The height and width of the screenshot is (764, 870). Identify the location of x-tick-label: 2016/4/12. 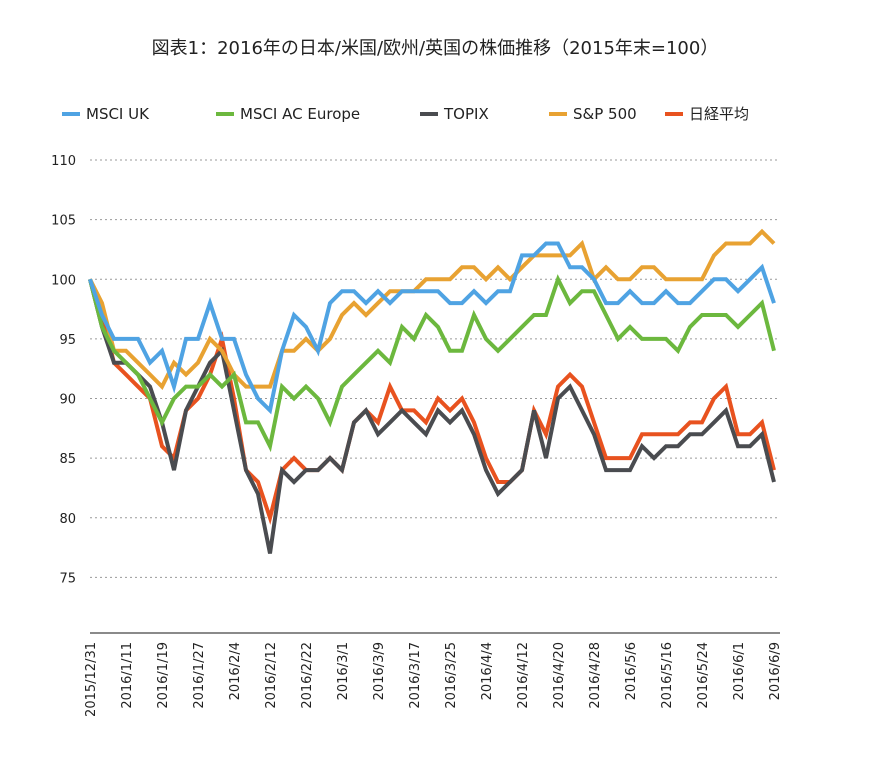
(523, 675).